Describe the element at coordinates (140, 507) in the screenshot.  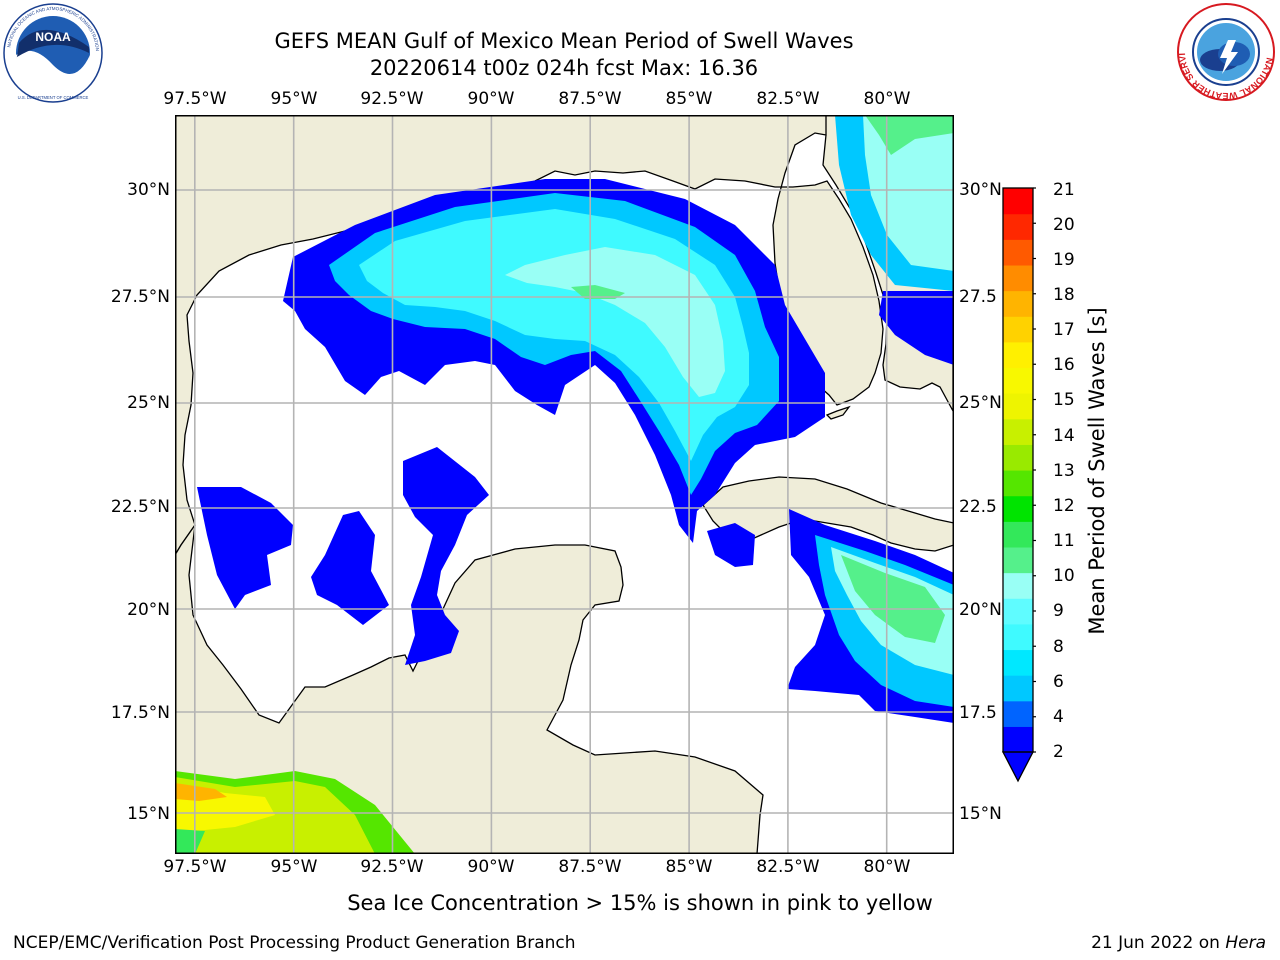
I see `lat-tick-left: 22.5°N` at that location.